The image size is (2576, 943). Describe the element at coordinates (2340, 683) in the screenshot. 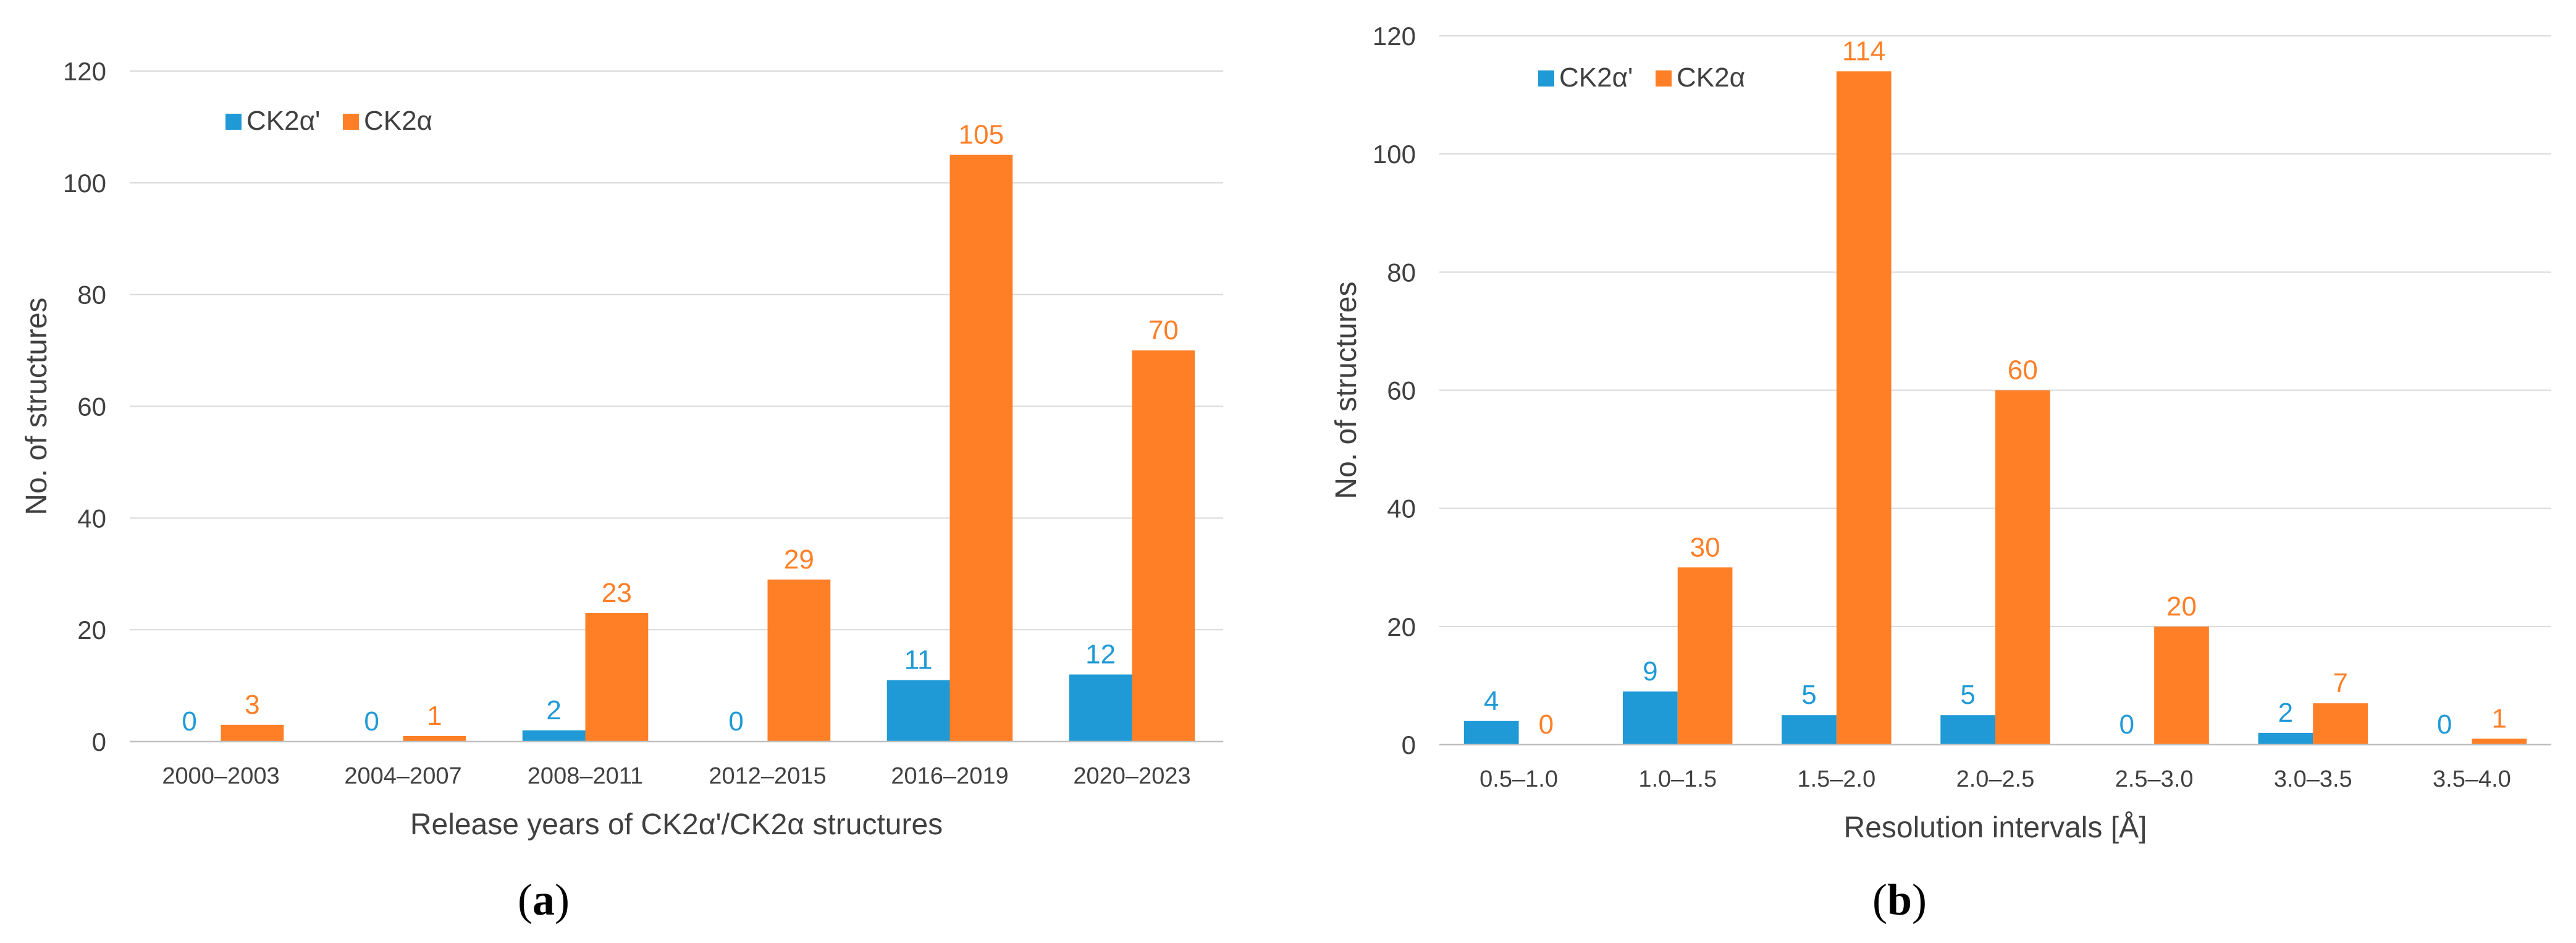

I see `data-label-ck2a-5: 7` at that location.